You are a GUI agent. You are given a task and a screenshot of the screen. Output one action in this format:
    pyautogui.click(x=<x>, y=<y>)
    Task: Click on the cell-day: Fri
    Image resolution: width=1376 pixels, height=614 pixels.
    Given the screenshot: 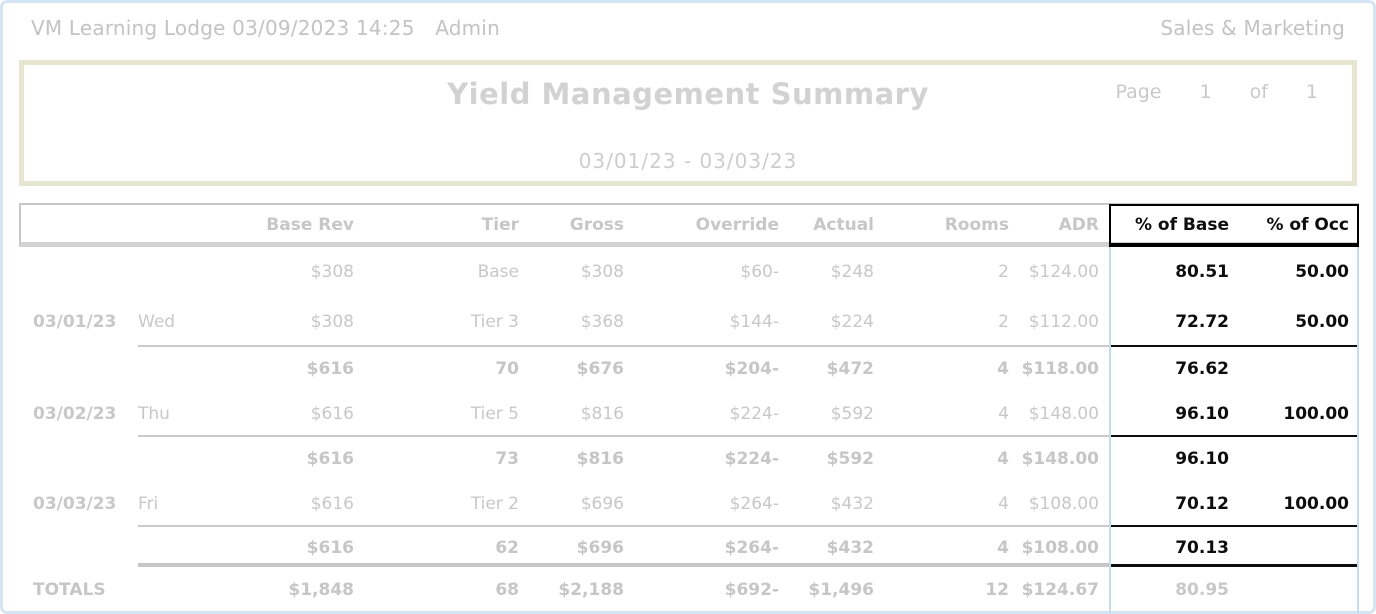 What is the action you would take?
    pyautogui.click(x=148, y=504)
    